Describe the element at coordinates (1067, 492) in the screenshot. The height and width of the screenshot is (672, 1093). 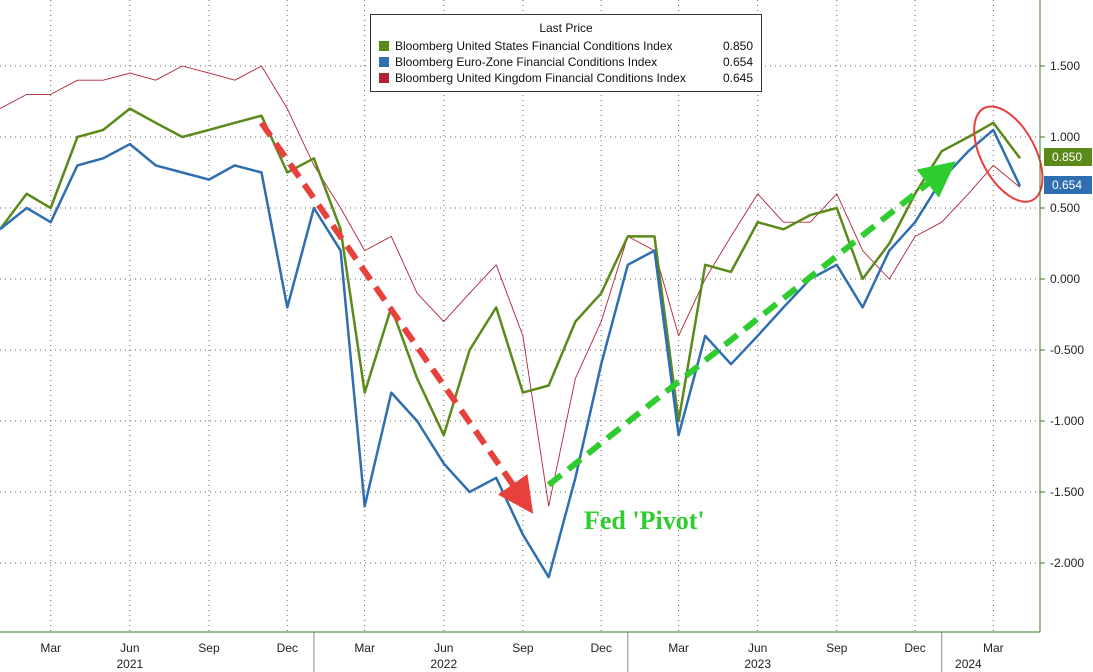
I see `y-tick-label: -1.500` at that location.